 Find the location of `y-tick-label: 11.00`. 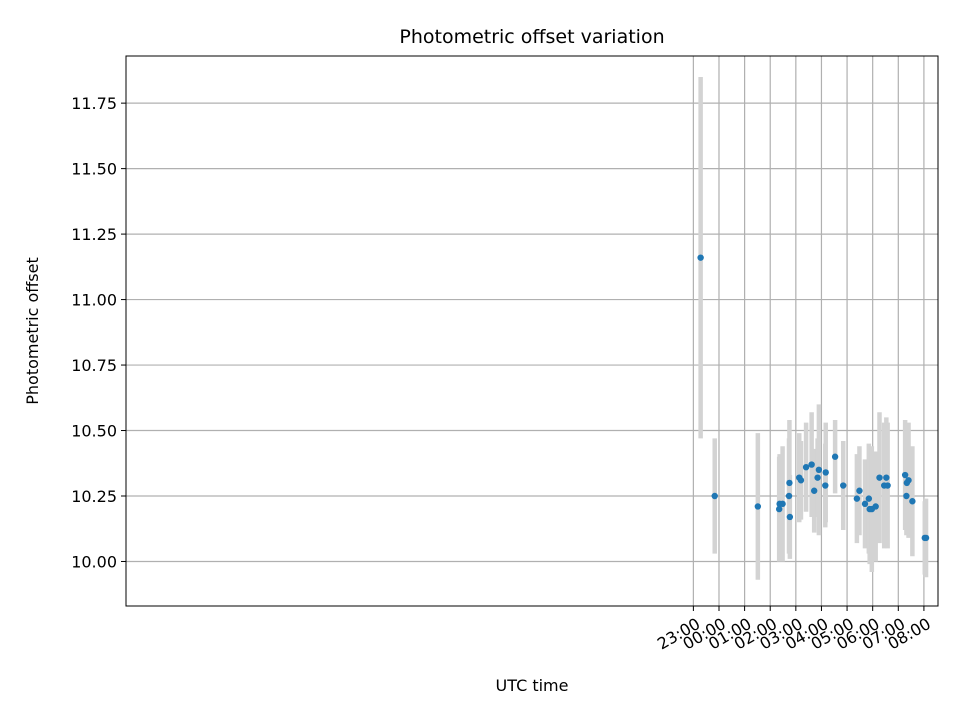

y-tick-label: 11.00 is located at coordinates (94, 300).